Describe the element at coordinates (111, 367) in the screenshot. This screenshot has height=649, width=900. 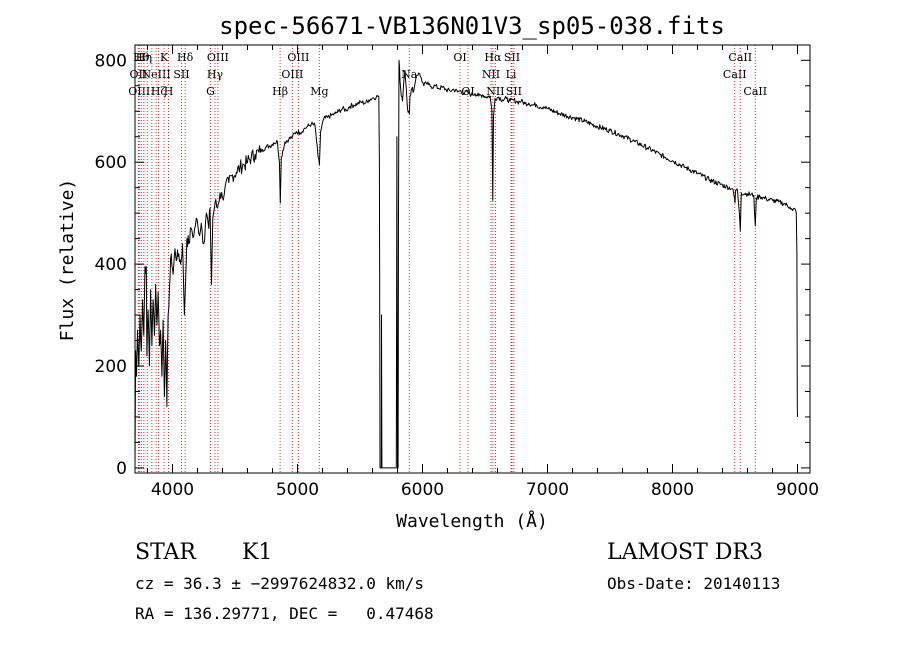
I see `y-tick-label: 200` at that location.